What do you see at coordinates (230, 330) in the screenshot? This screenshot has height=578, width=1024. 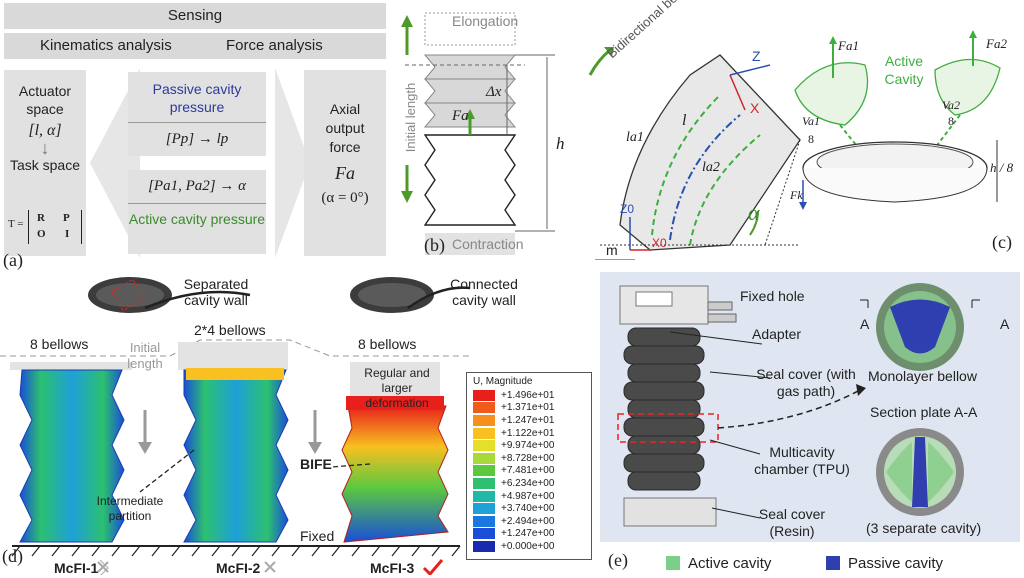 I see `bellows2-label: 2*4 bellows` at bounding box center [230, 330].